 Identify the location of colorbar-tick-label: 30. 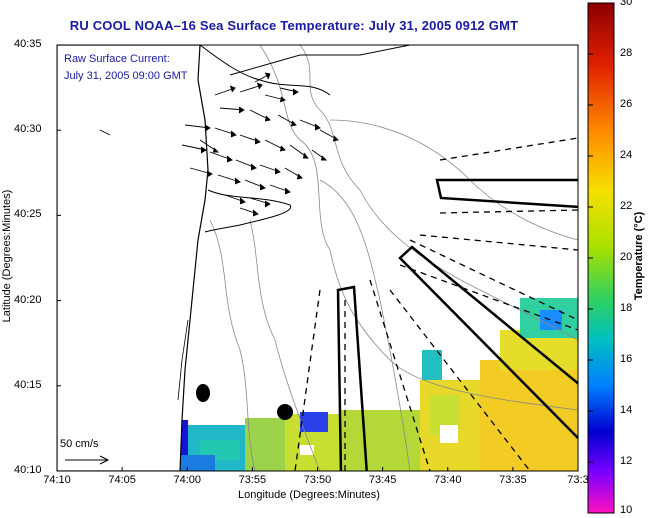
(626, 4).